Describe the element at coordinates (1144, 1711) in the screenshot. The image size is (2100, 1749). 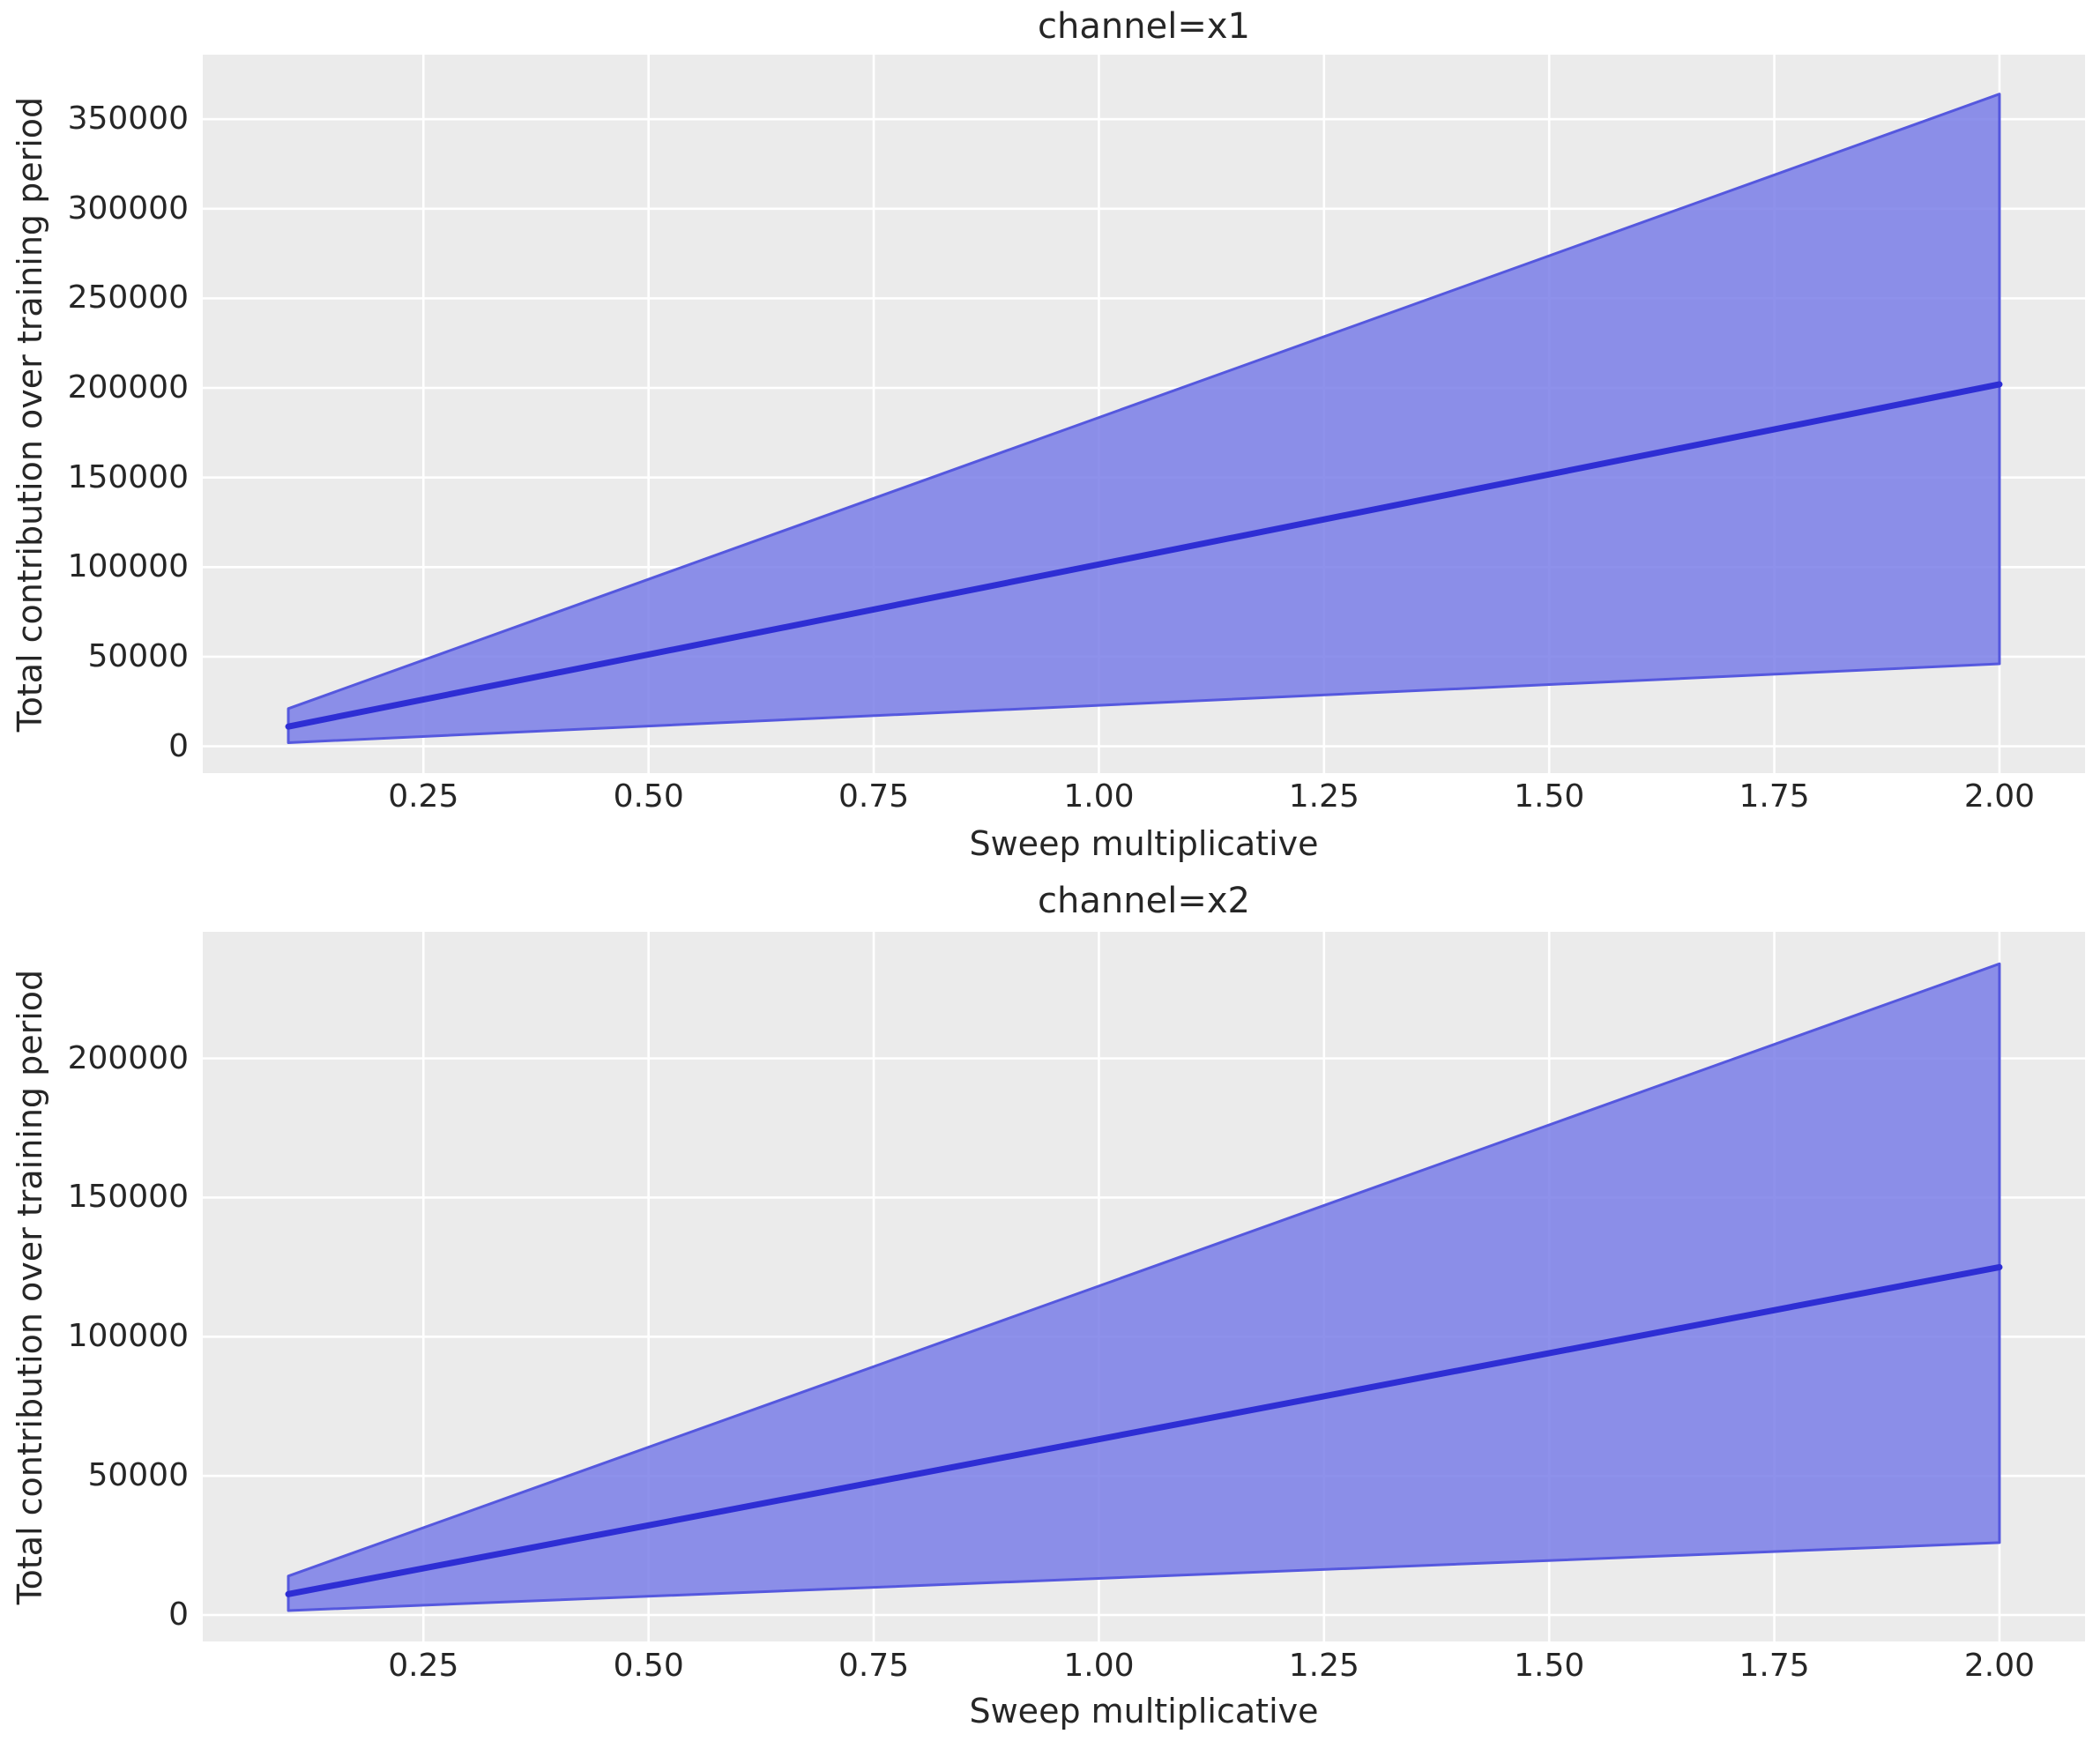
I see `chart2-x-axis-label: Sweep multiplicative` at that location.